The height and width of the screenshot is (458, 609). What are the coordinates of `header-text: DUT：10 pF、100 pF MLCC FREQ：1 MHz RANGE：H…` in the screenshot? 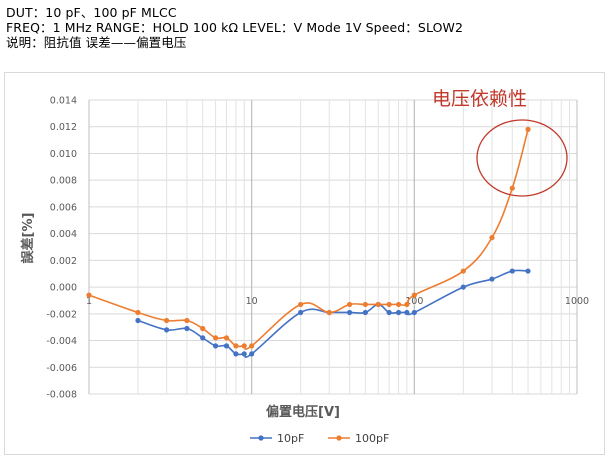 It's located at (234, 27).